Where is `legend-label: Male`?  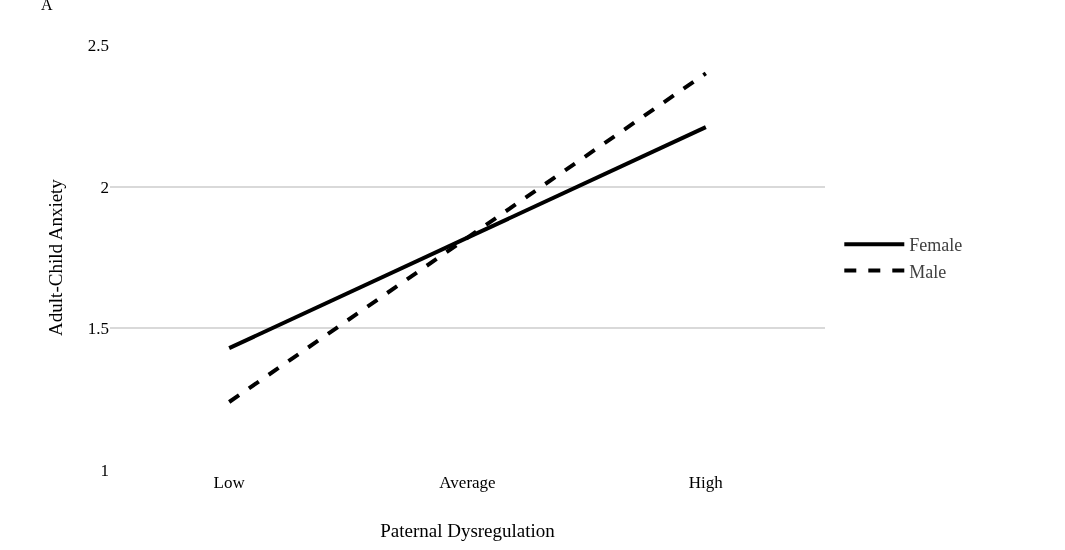
legend-label: Male is located at coordinates (928, 271).